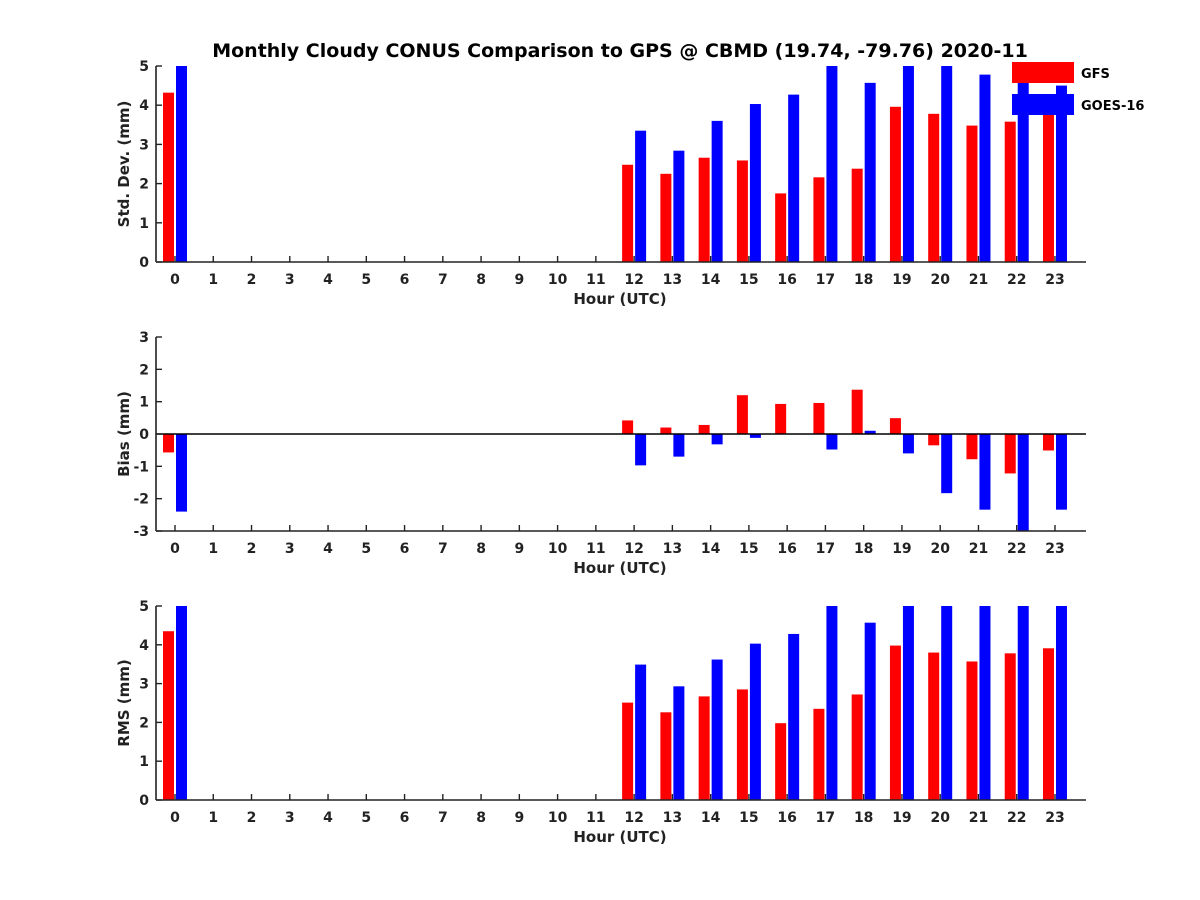 This screenshot has width=1200, height=900. What do you see at coordinates (1112, 106) in the screenshot?
I see `legend-label-goes16: GOES-16` at bounding box center [1112, 106].